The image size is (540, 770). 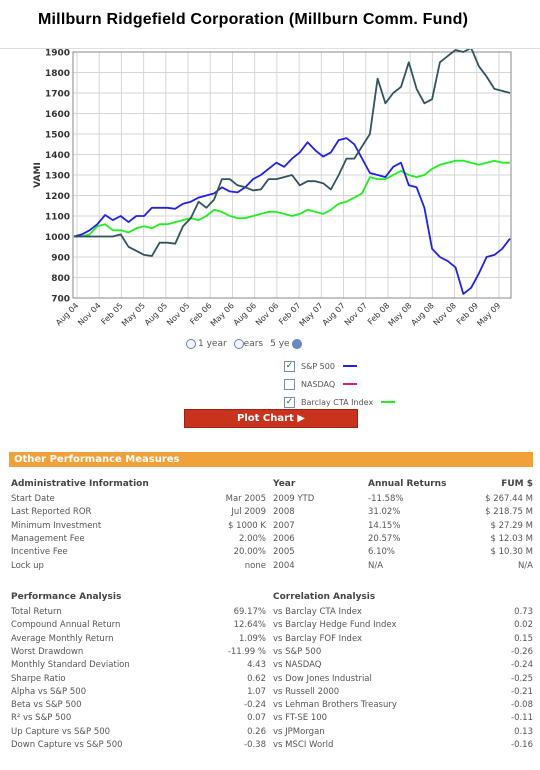 I want to click on admin-label: Management Fee, so click(x=48, y=538).